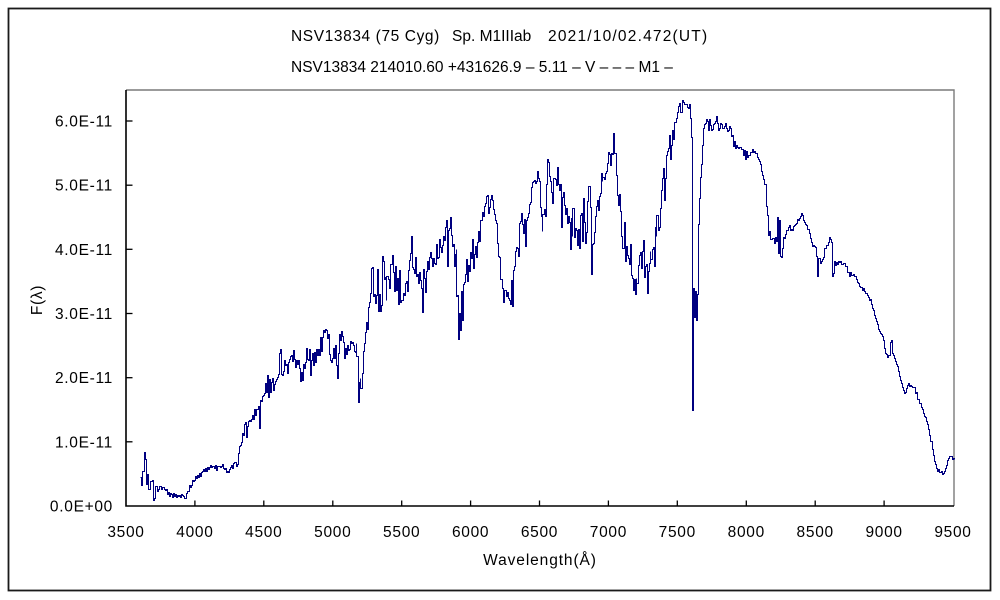 The image size is (1000, 600). Describe the element at coordinates (491, 36) in the screenshot. I see `svg-text: Sp. M1IIIab` at that location.